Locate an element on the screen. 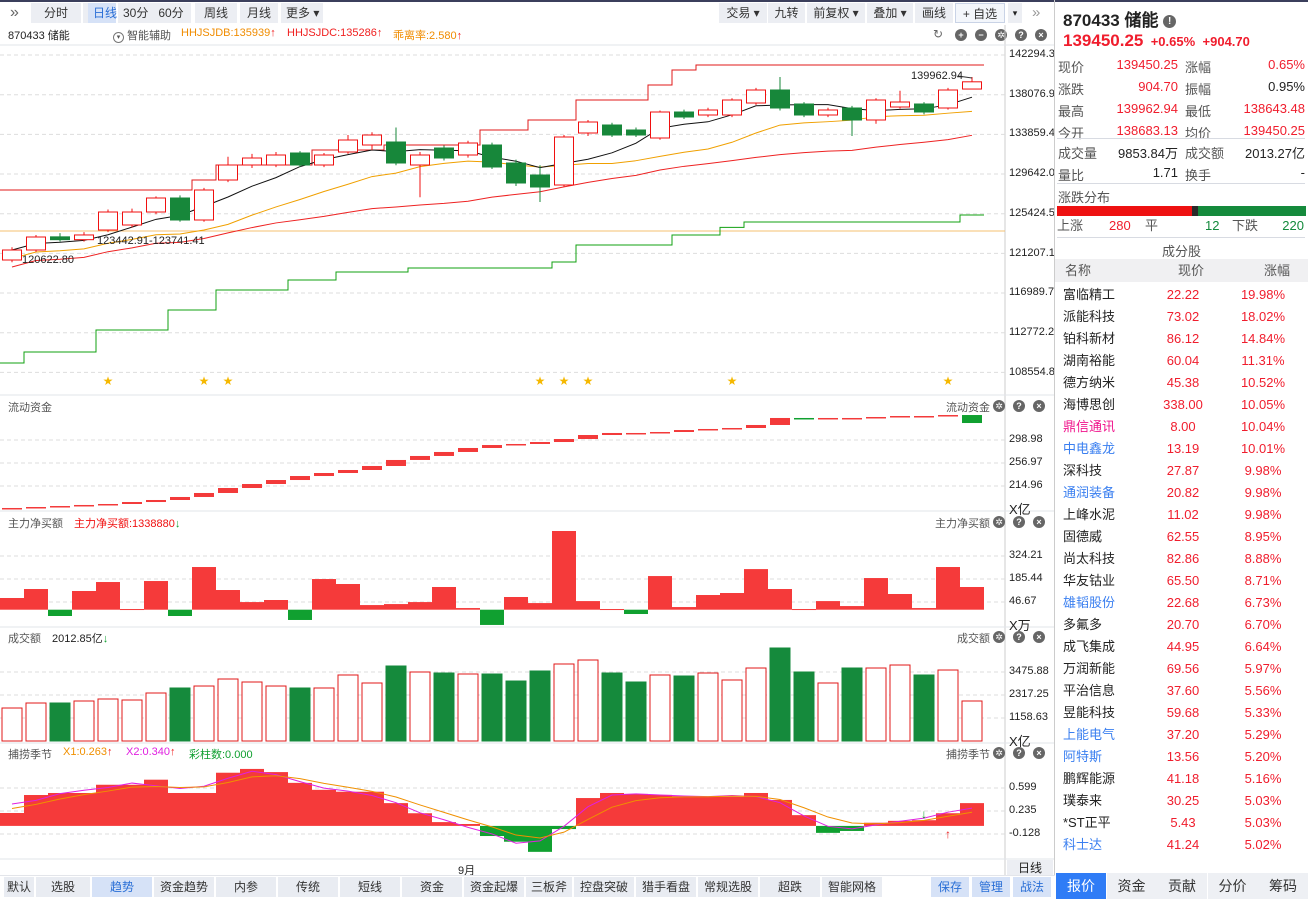 Image resolution: width=1308 pixels, height=899 pixels. stock-row: 铂科新材 86.12 14.84% is located at coordinates (1183, 339).